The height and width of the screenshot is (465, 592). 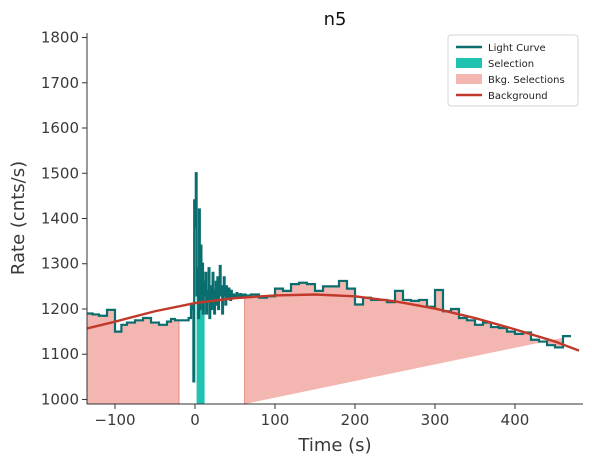 What do you see at coordinates (355, 420) in the screenshot?
I see `x-tick-label: 200` at bounding box center [355, 420].